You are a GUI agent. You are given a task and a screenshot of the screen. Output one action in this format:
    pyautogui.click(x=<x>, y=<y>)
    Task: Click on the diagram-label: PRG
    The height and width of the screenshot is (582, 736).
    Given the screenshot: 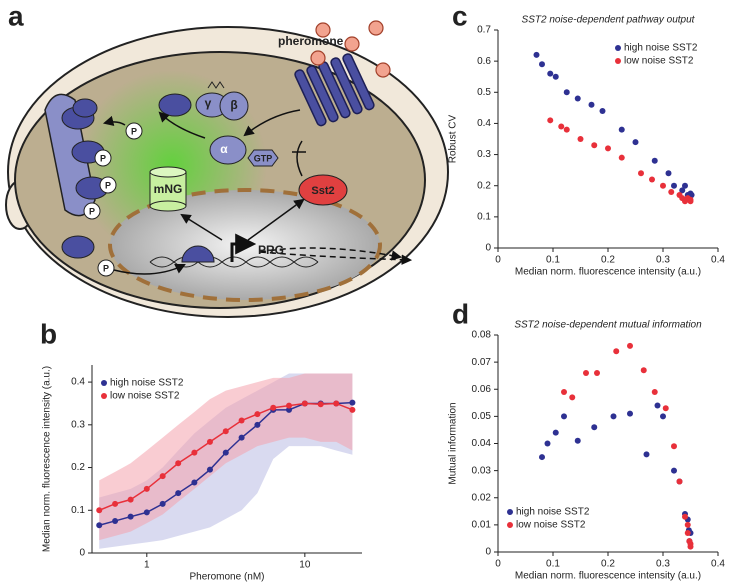 What is the action you would take?
    pyautogui.click(x=271, y=250)
    